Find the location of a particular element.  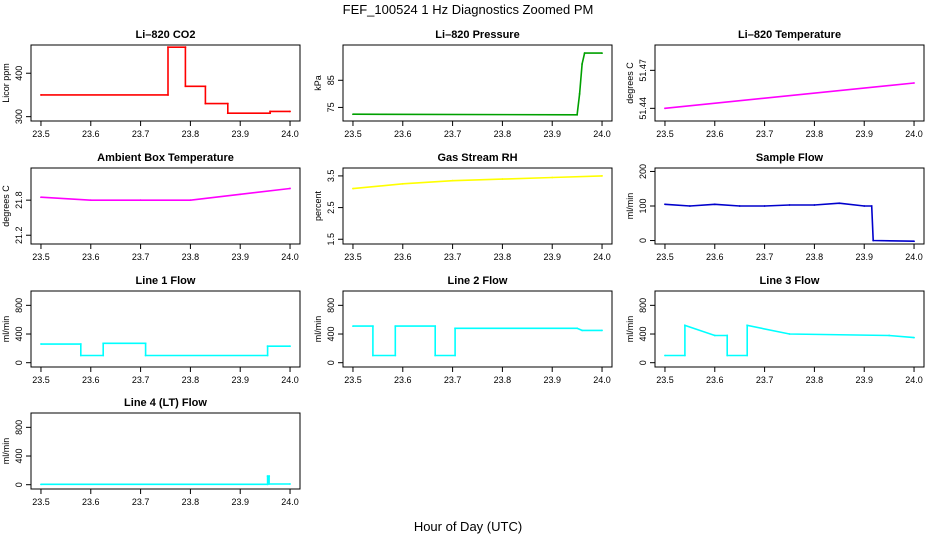

panel-title: Ambient Box Temperature is located at coordinates (165, 158).